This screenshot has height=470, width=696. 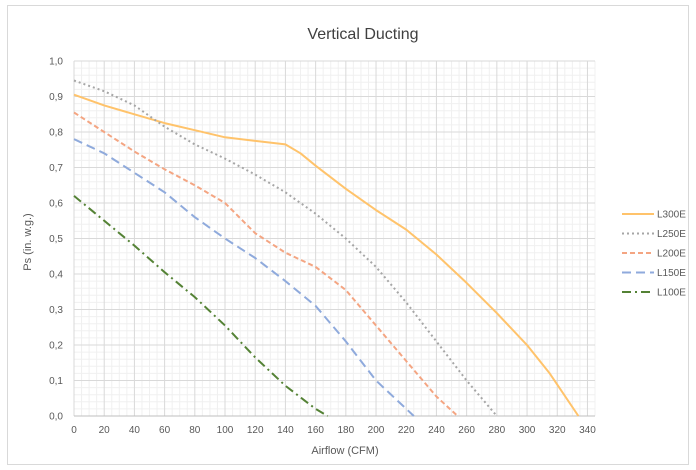 What do you see at coordinates (56, 417) in the screenshot?
I see `y-tick-label: 0,0` at bounding box center [56, 417].